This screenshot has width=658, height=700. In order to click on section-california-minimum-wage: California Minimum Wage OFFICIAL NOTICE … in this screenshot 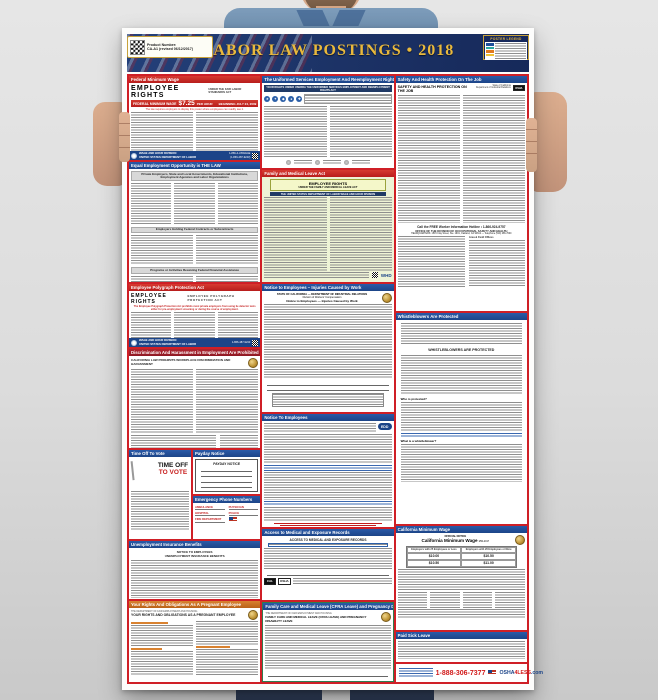, I will do `click(461, 578)`.